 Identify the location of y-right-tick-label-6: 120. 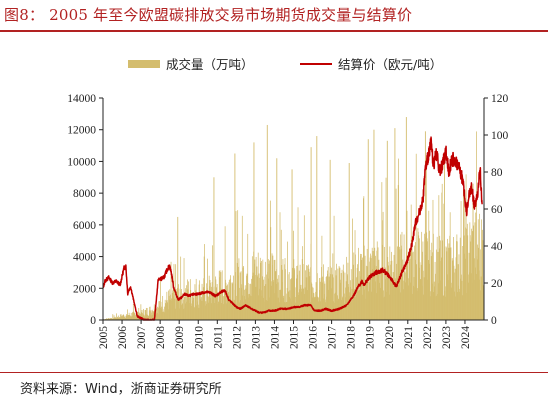
(500, 99).